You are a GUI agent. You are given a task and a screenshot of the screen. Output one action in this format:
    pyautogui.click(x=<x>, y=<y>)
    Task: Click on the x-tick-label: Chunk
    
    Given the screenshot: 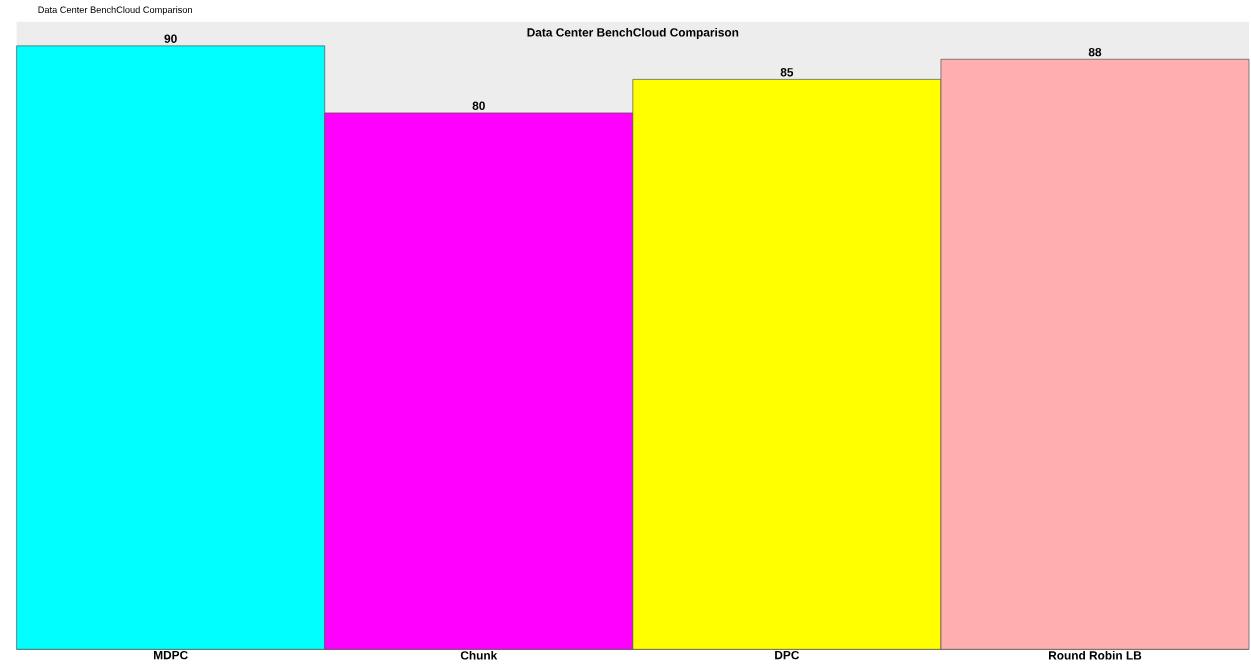 What is the action you would take?
    pyautogui.click(x=479, y=655)
    